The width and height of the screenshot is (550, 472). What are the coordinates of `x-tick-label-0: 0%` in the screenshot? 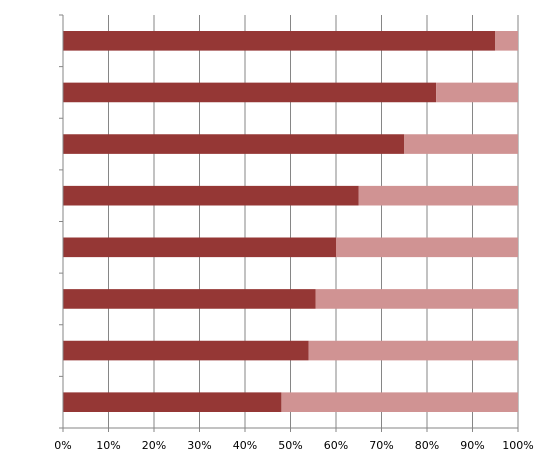 It's located at (62, 445).